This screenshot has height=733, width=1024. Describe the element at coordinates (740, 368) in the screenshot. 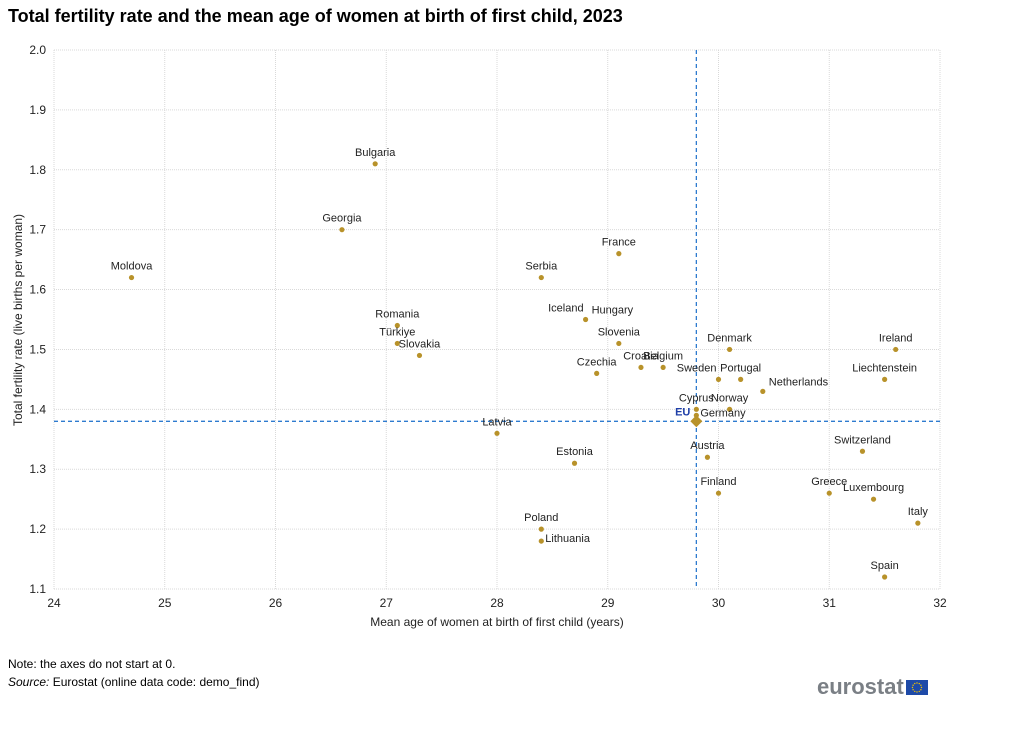

I see `label-portugal: Portugal` at that location.